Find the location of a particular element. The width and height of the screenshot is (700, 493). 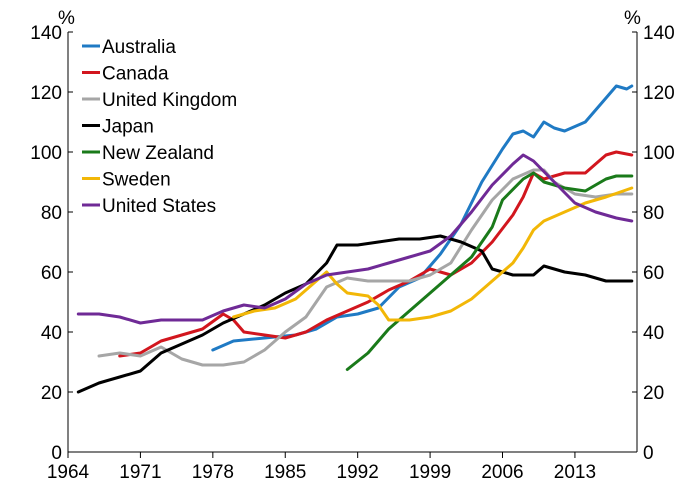

left-y-tick-label: 60 is located at coordinates (51, 273).